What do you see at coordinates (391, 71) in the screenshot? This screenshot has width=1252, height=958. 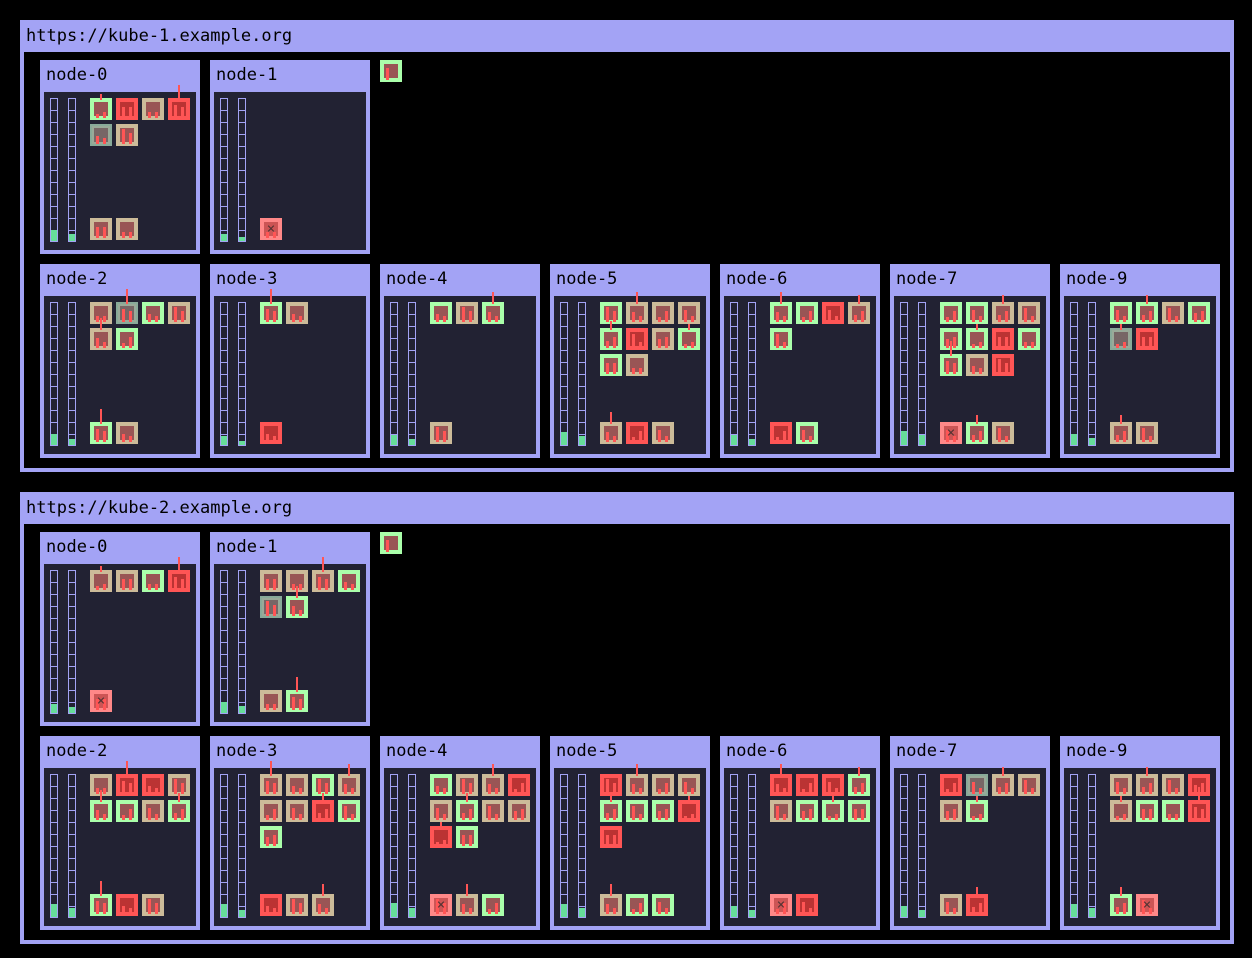 I see `unassigned-pod` at bounding box center [391, 71].